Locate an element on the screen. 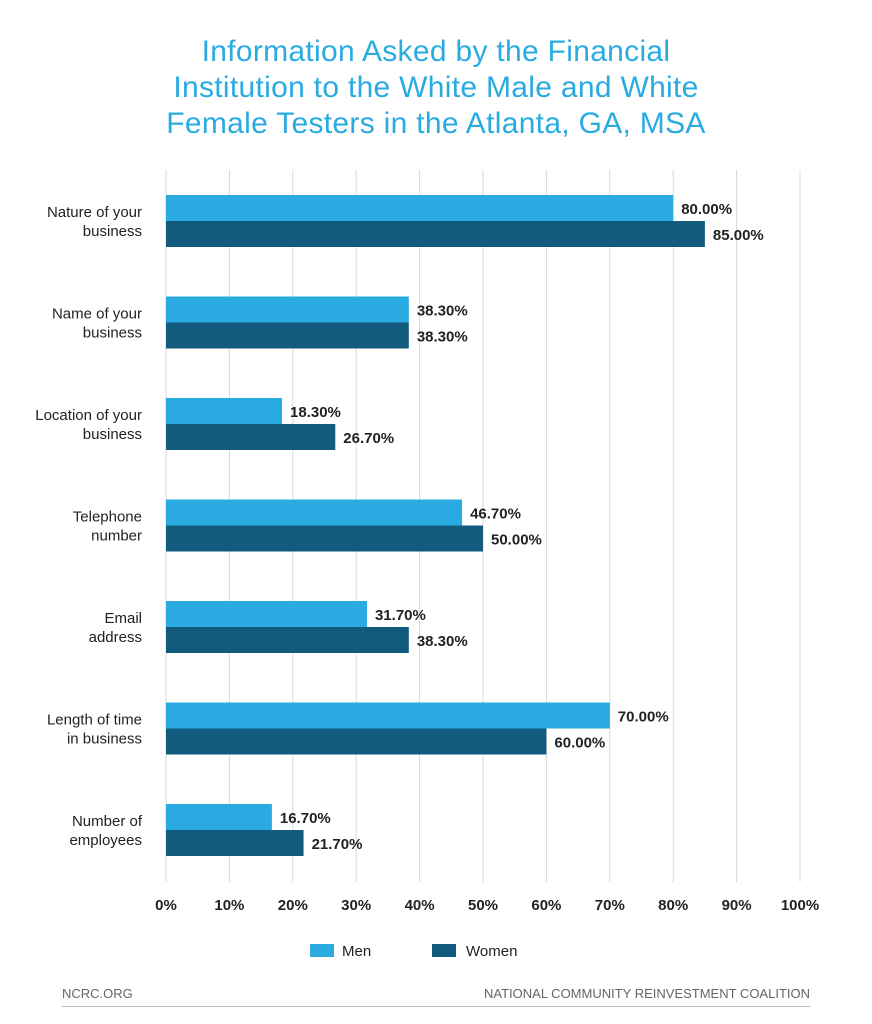  category-label: Number of employees is located at coordinates (105, 831).